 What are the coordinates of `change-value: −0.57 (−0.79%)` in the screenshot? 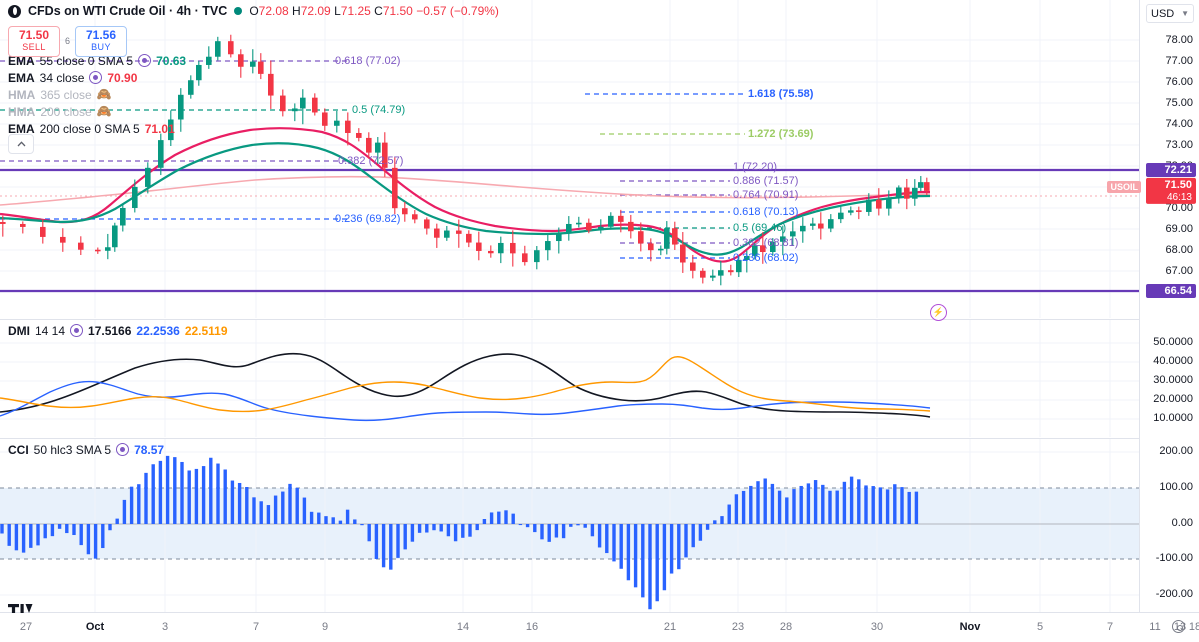 It's located at (457, 11).